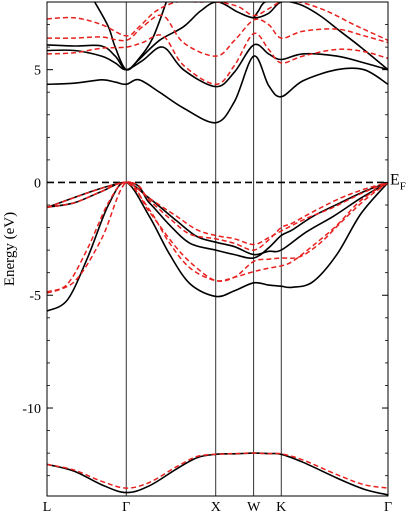 This screenshot has height=513, width=411. Describe the element at coordinates (216, 506) in the screenshot. I see `x-tick-label: X` at that location.